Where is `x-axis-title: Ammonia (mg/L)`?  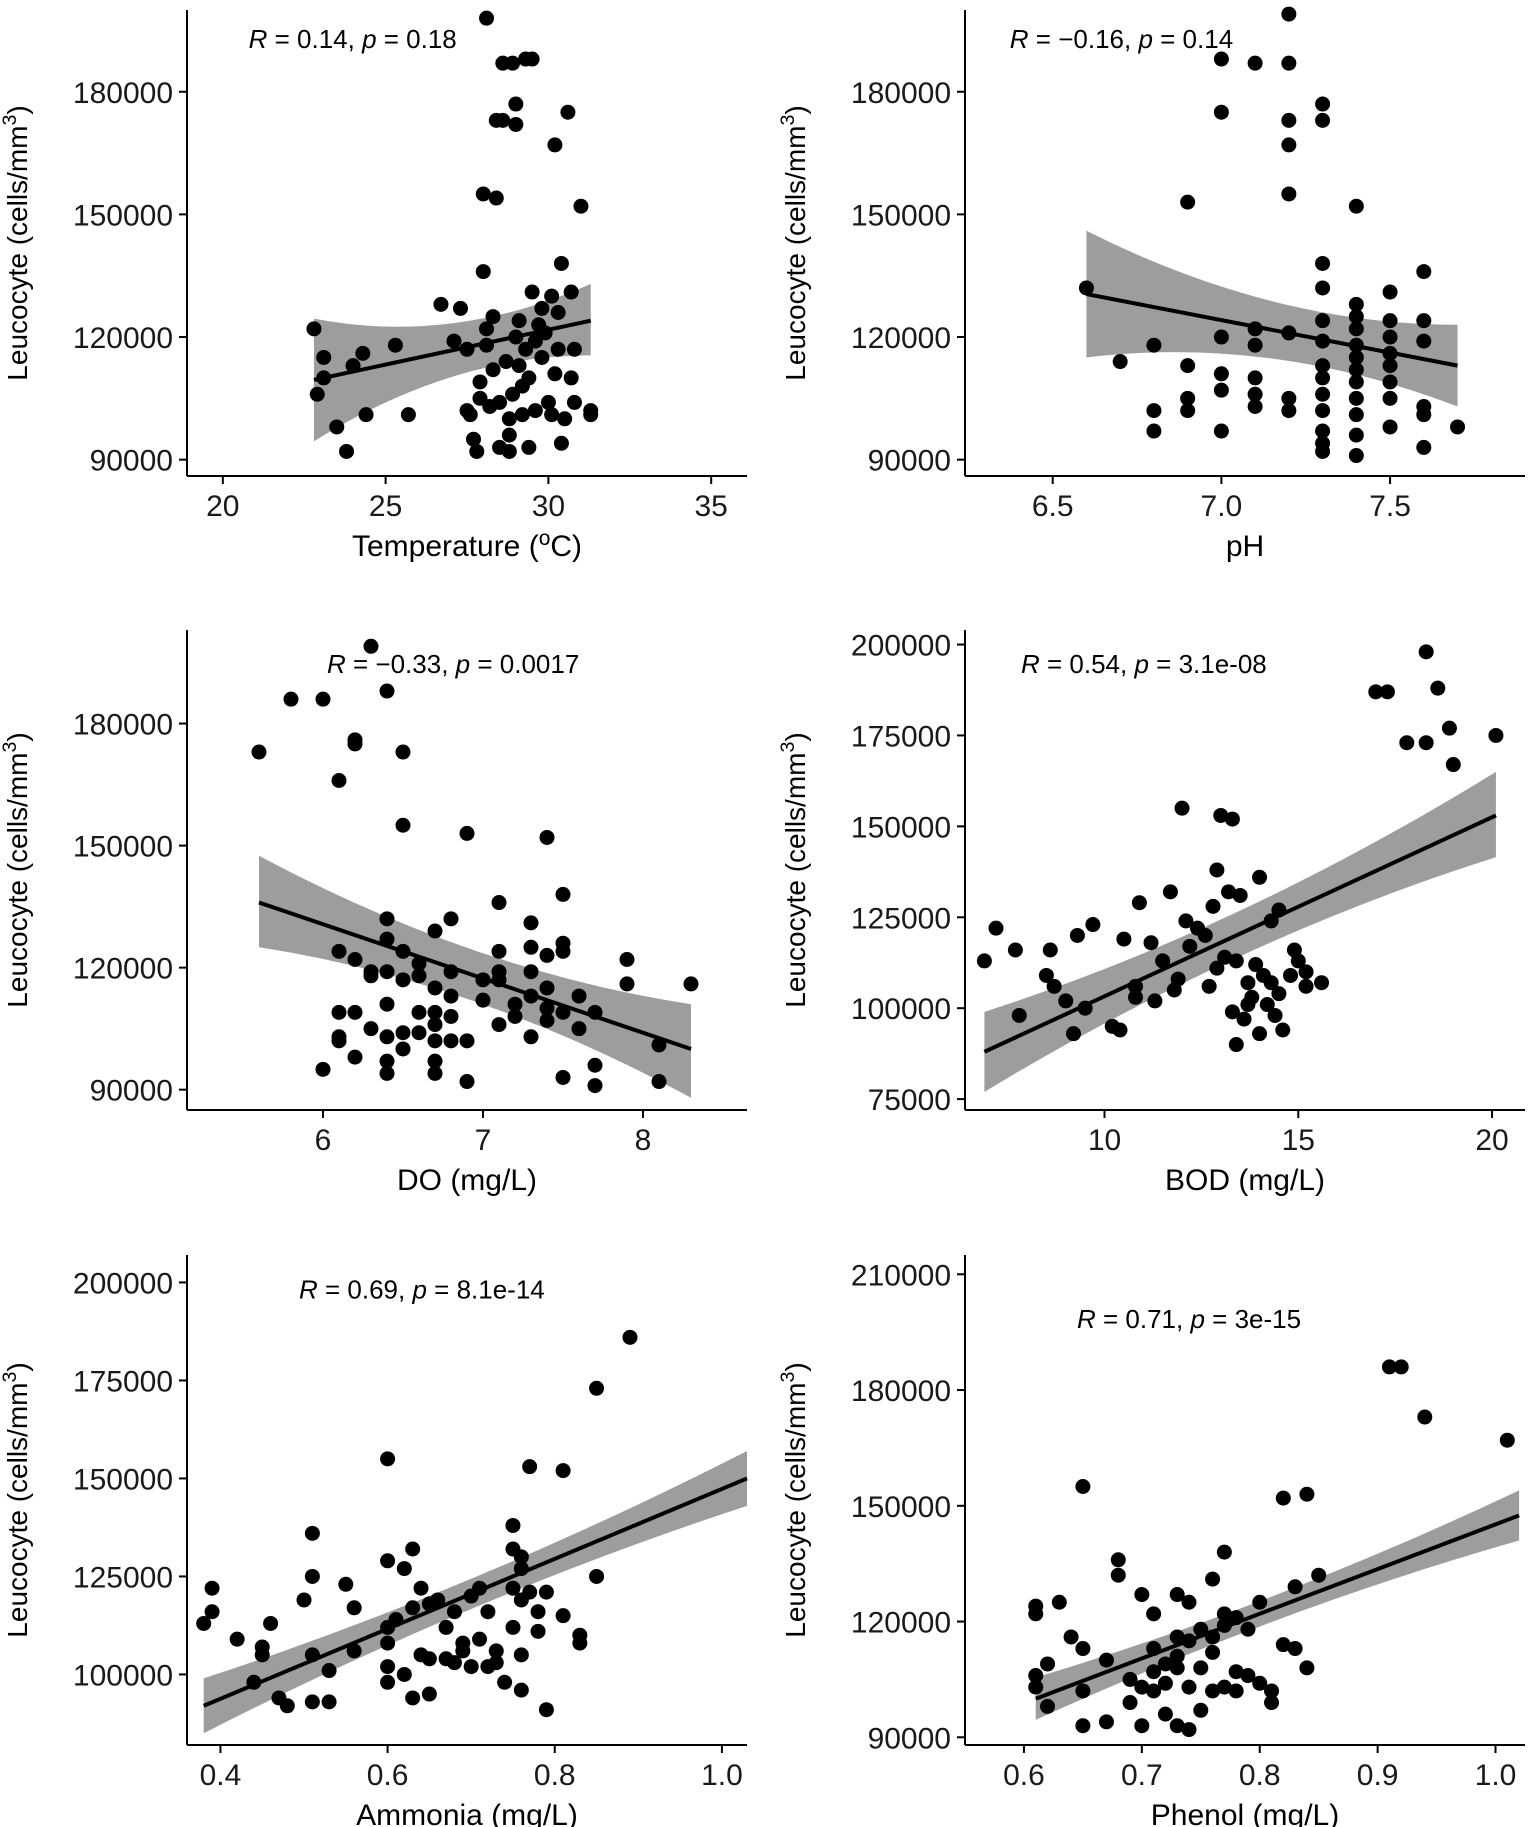
x-axis-title: Ammonia (mg/L) is located at coordinates (467, 1813).